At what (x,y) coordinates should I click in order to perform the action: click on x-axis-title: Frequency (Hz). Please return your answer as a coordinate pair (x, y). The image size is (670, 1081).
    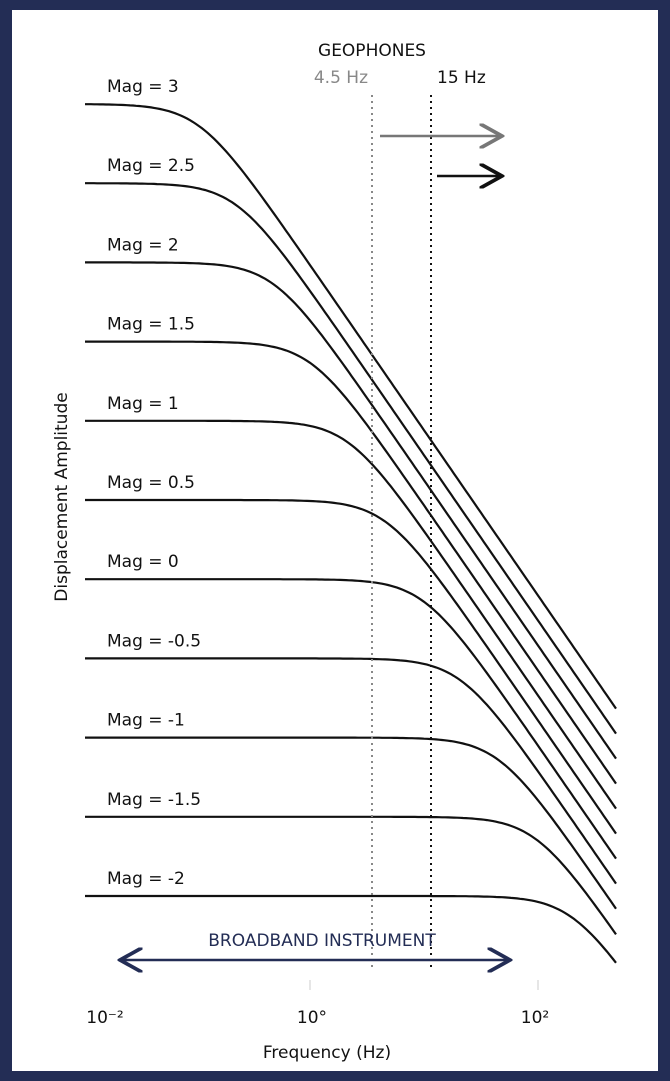
    Looking at the image, I should click on (327, 1053).